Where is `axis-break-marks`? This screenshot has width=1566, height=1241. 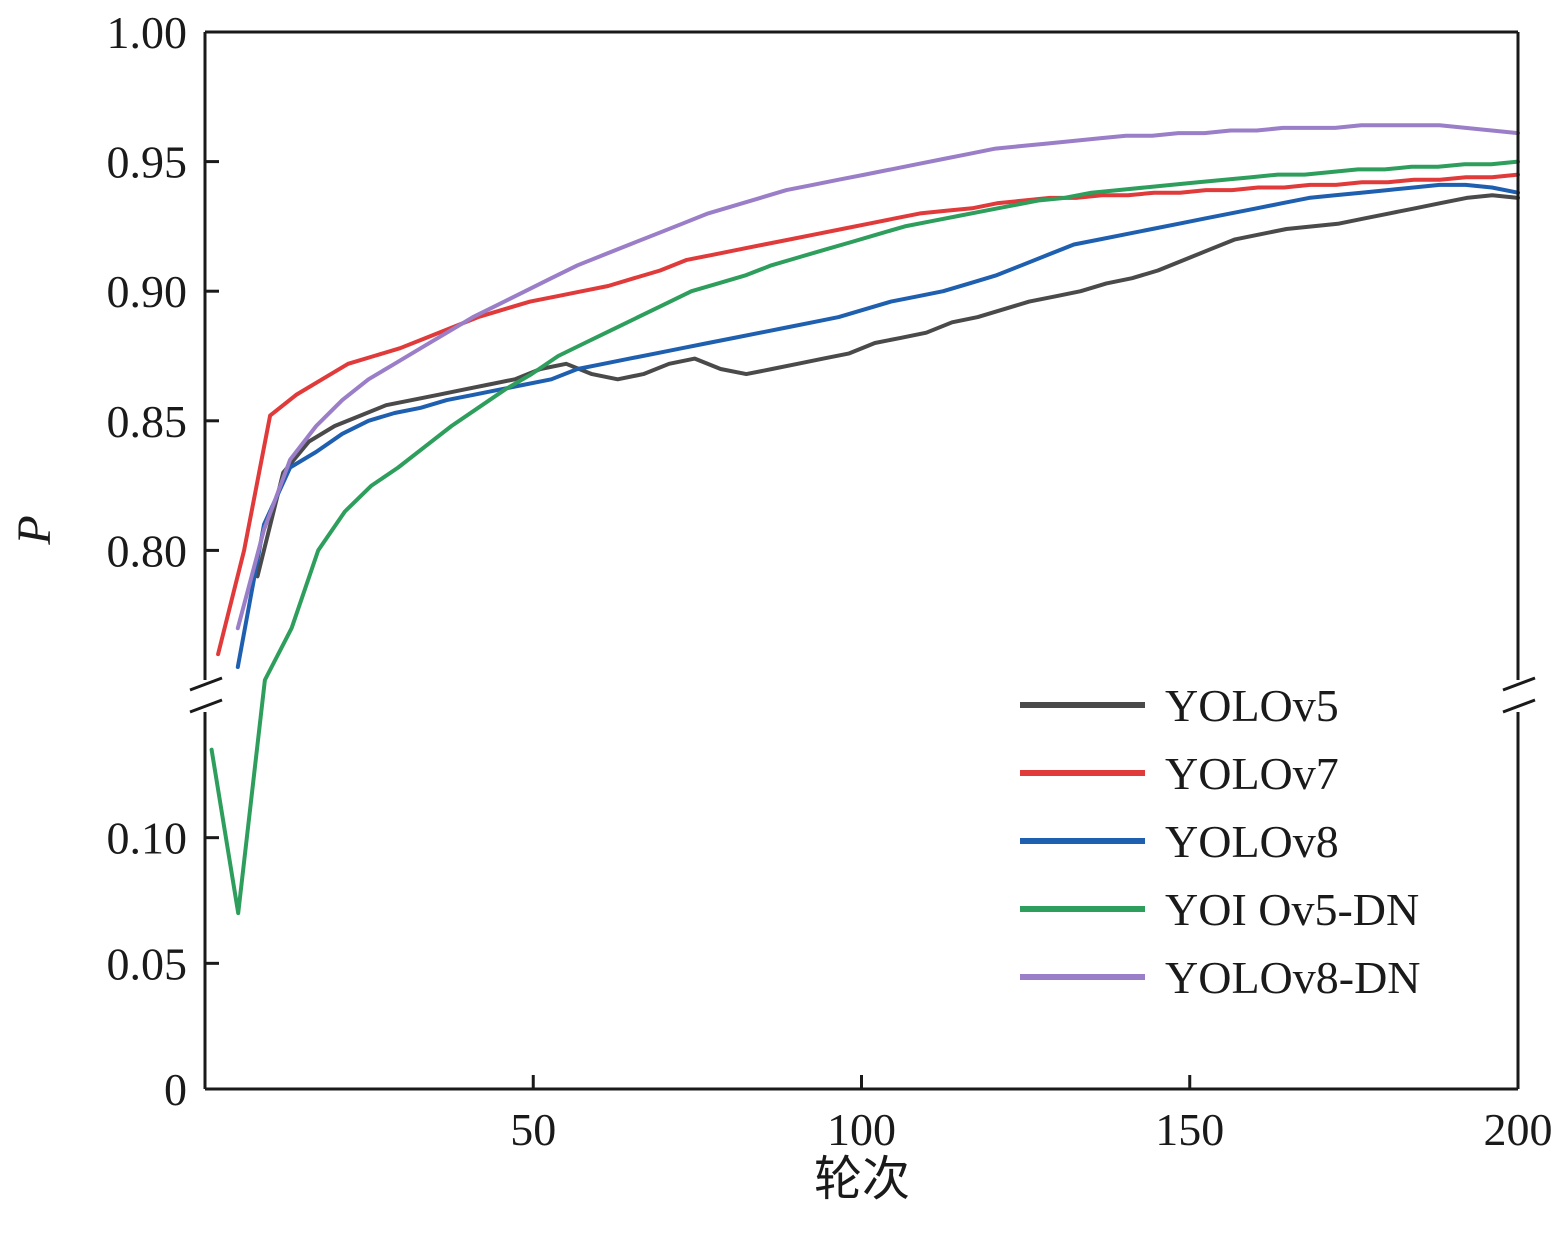 axis-break-marks is located at coordinates (862, 695).